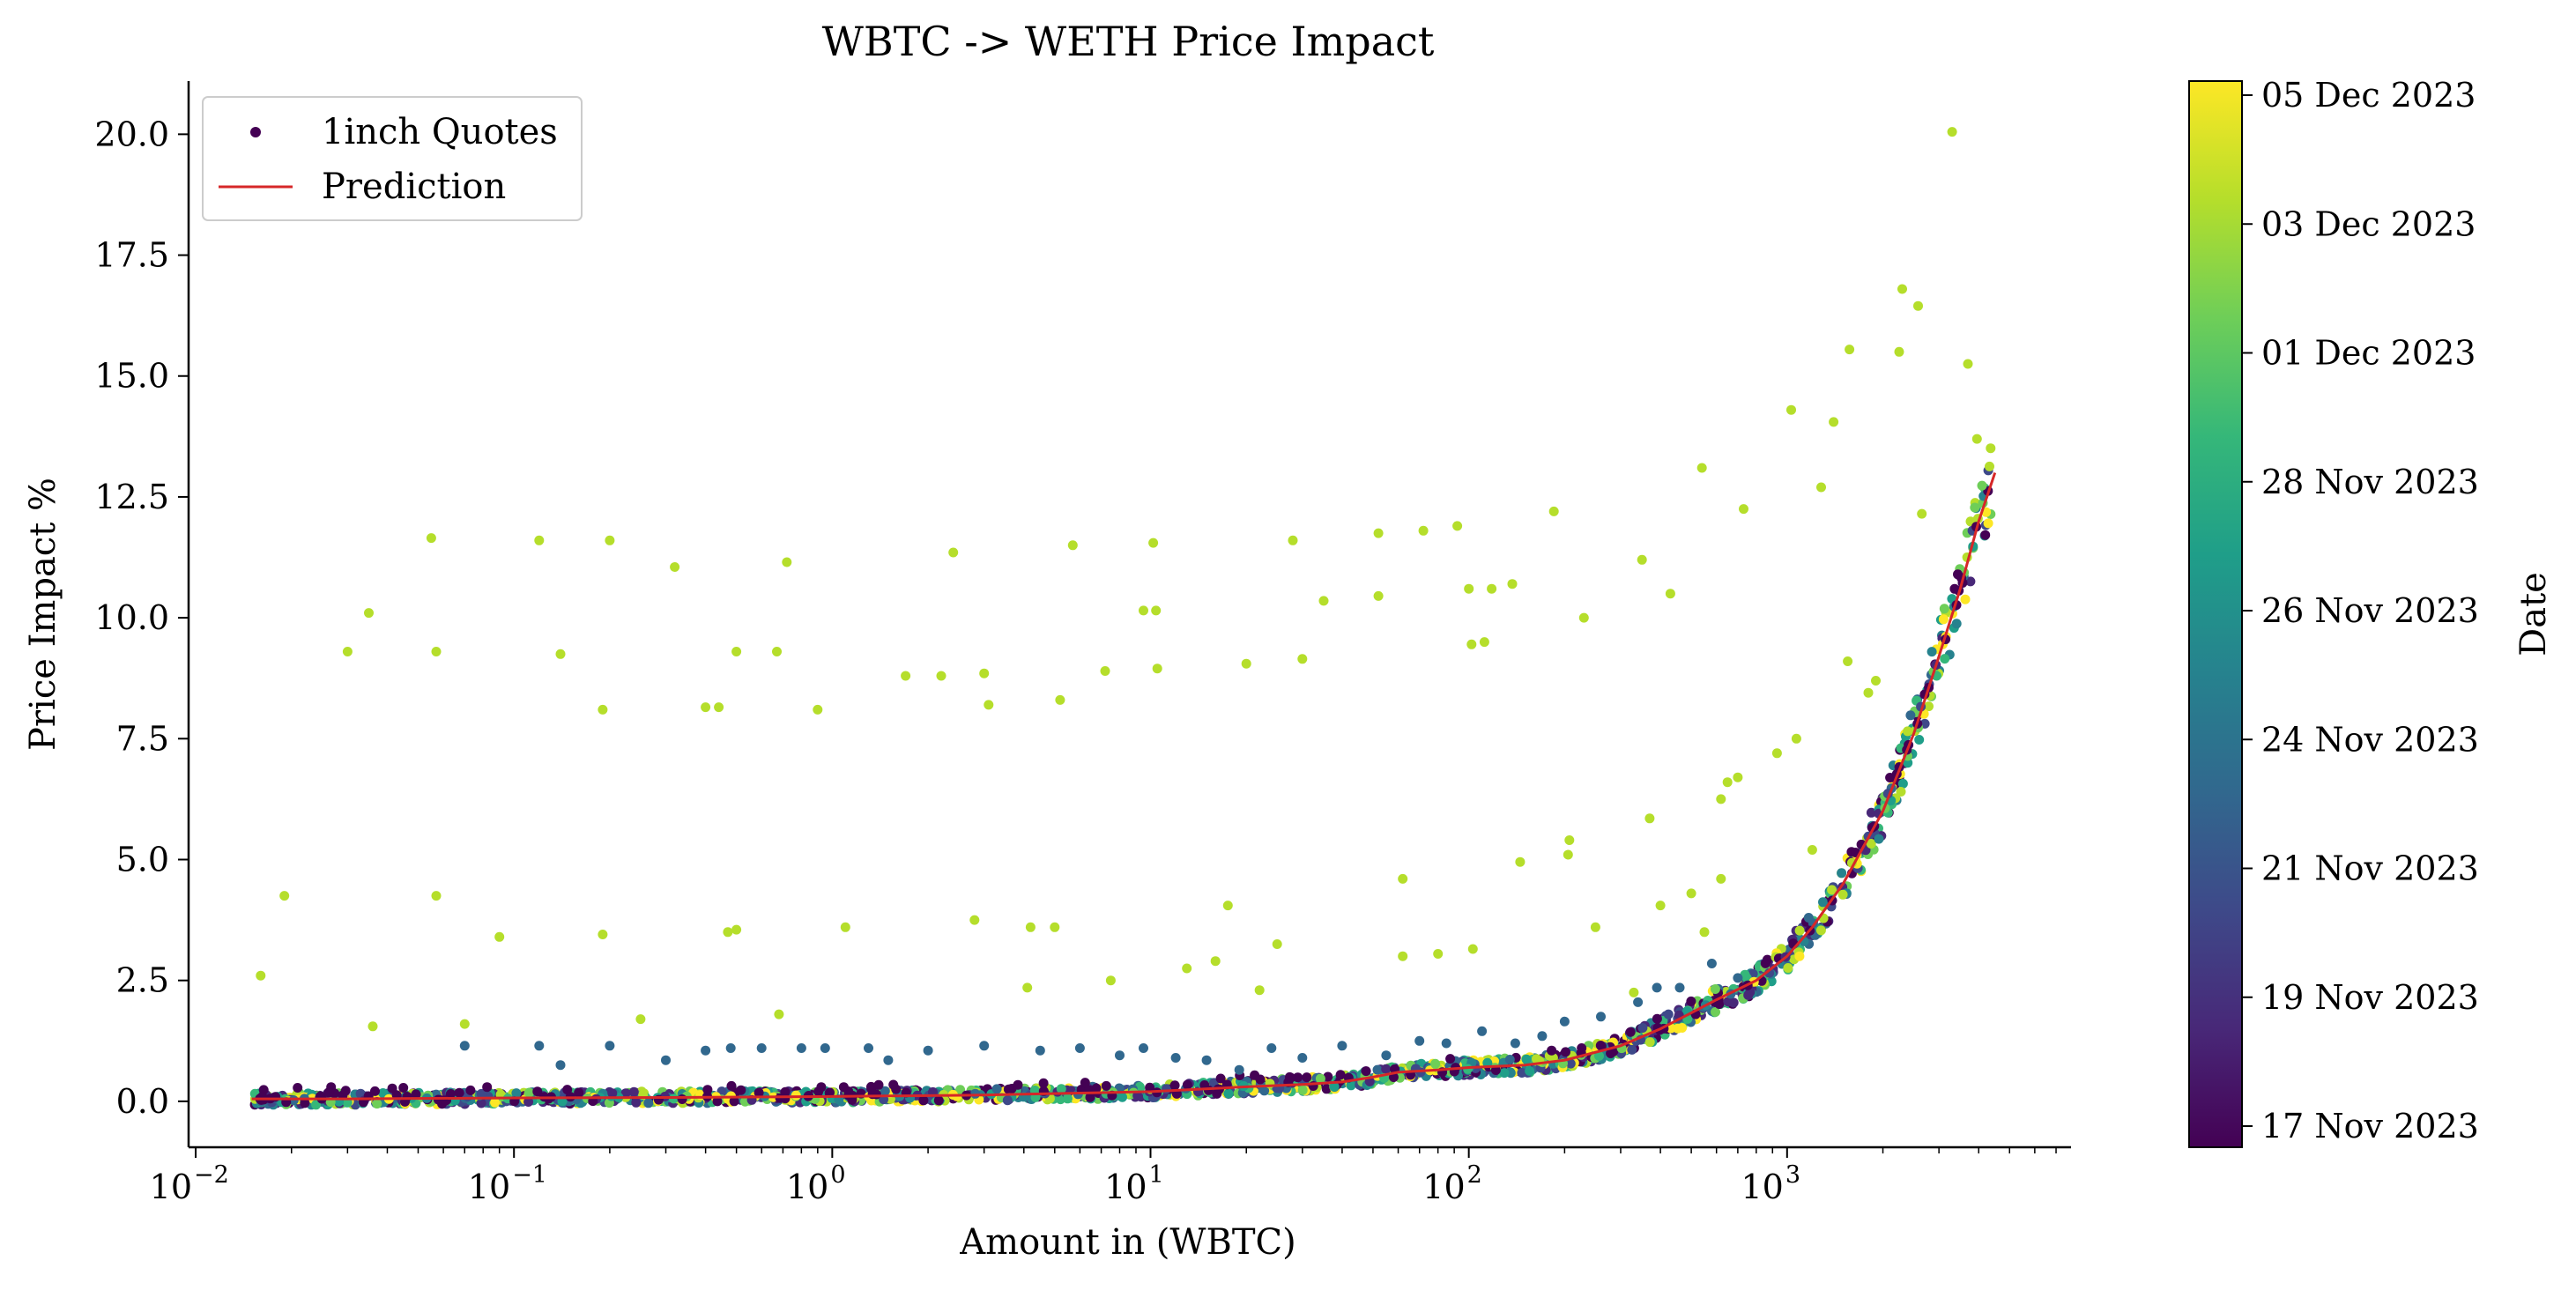  What do you see at coordinates (141, 618) in the screenshot?
I see `y-axis-ticks: 0.0 2.5 5.0 7.5 10.0 12.5 15.0 17.5 20.0` at bounding box center [141, 618].